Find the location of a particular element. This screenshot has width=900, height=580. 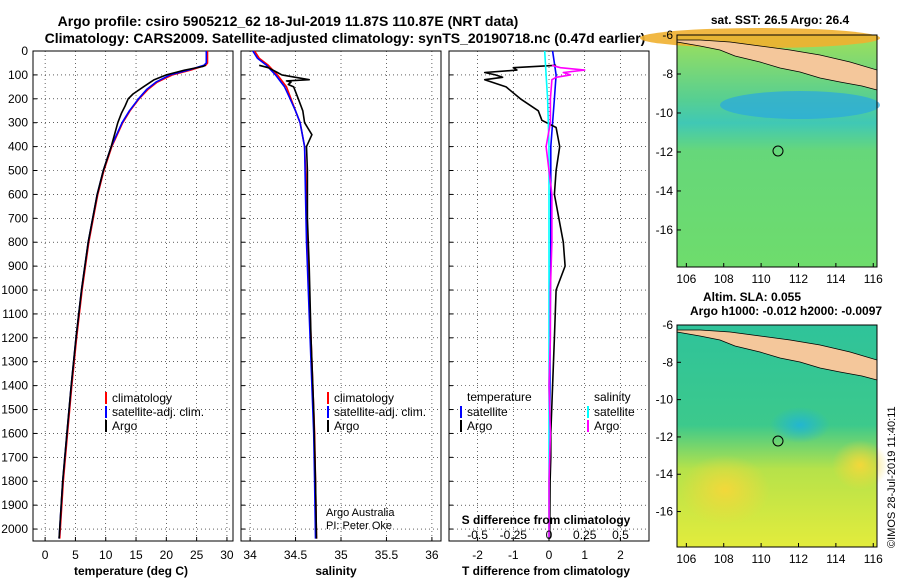

depth-tick-label: 200 is located at coordinates (18, 99).